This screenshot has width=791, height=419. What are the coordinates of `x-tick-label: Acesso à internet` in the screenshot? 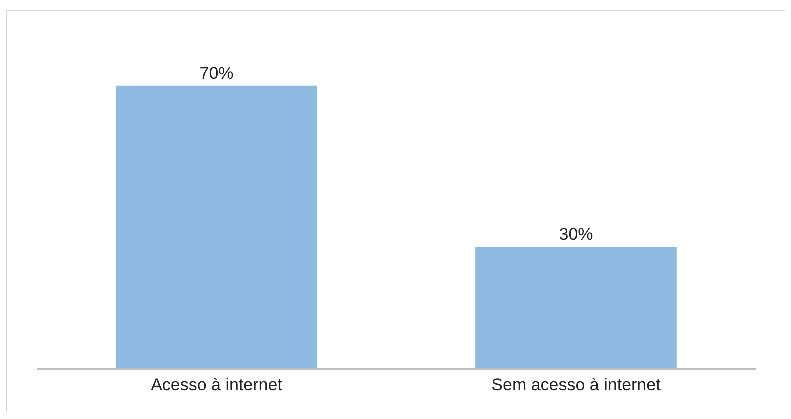 It's located at (217, 384).